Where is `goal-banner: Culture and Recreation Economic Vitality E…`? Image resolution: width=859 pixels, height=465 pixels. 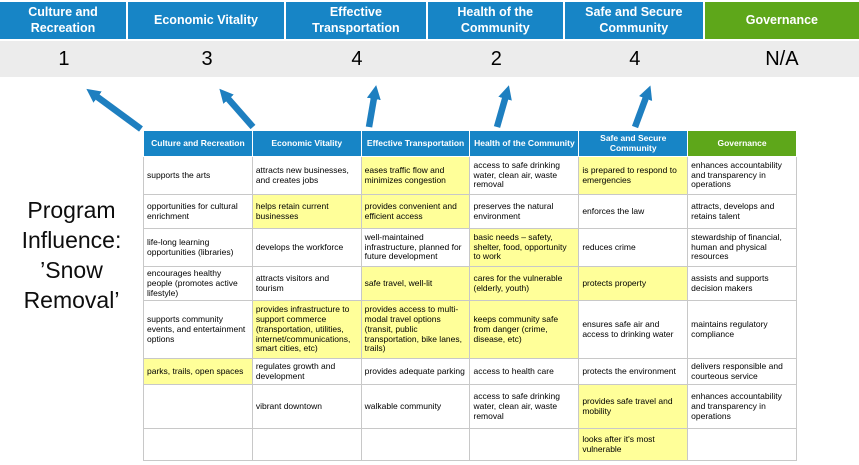 goal-banner: Culture and Recreation Economic Vitality E… is located at coordinates (429, 20).